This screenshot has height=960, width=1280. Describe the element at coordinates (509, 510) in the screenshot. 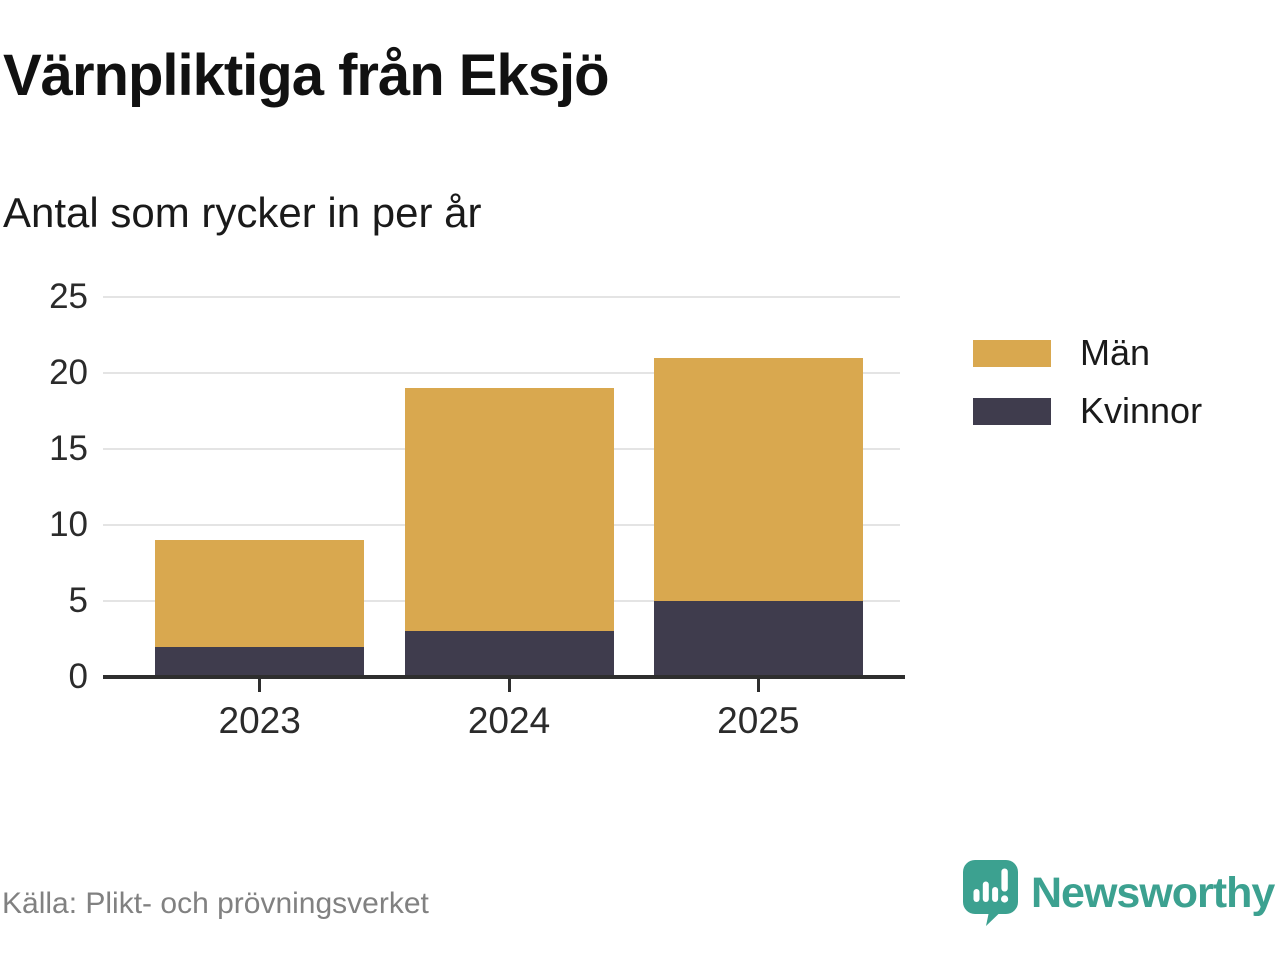

I see `bar-2024-män` at that location.